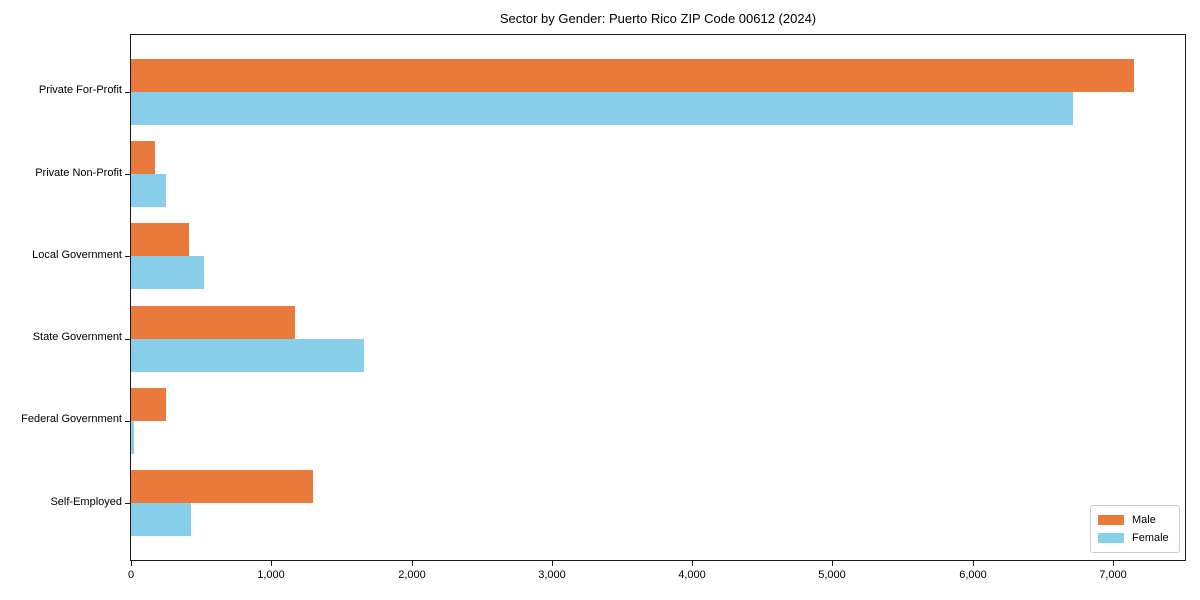  Describe the element at coordinates (247, 355) in the screenshot. I see `bar-female-state-government` at that location.